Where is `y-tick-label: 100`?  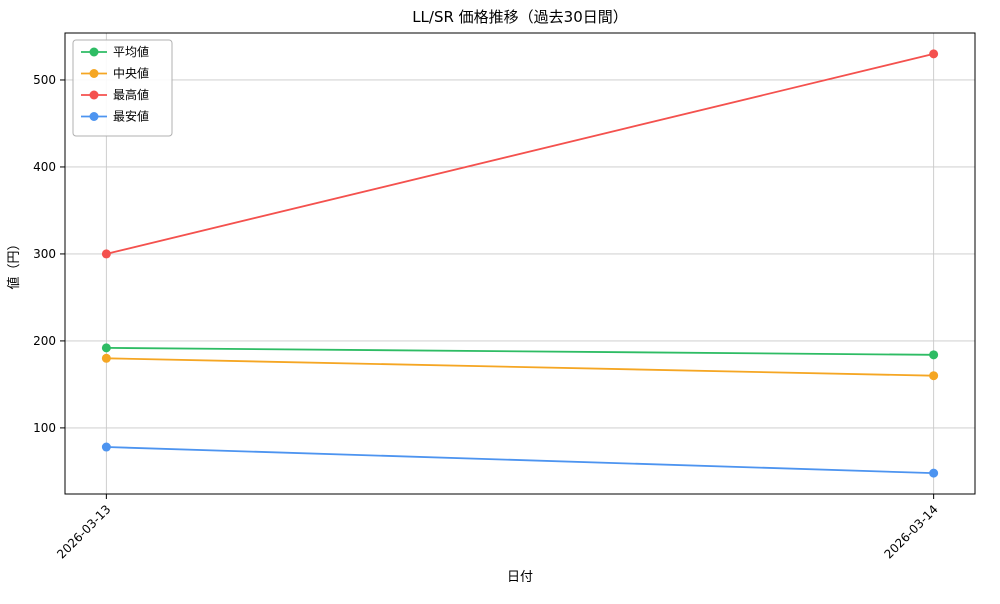 y-tick-label: 100 is located at coordinates (44, 428).